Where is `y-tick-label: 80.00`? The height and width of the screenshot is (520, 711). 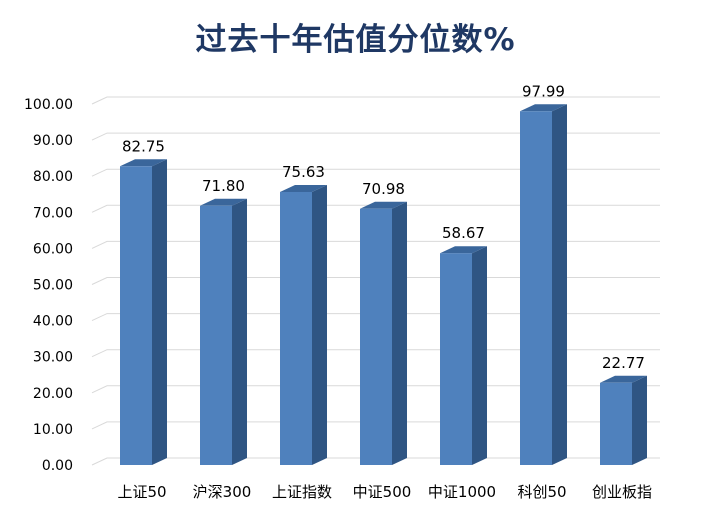
y-tick-label: 80.00 is located at coordinates (53, 177).